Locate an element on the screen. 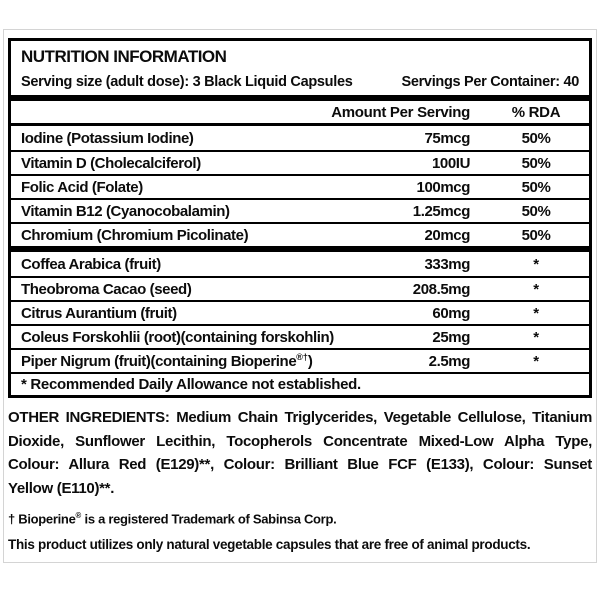 The width and height of the screenshot is (600, 600). nutrient-name: Chromium (Chromium Picolinate) is located at coordinates (135, 235).